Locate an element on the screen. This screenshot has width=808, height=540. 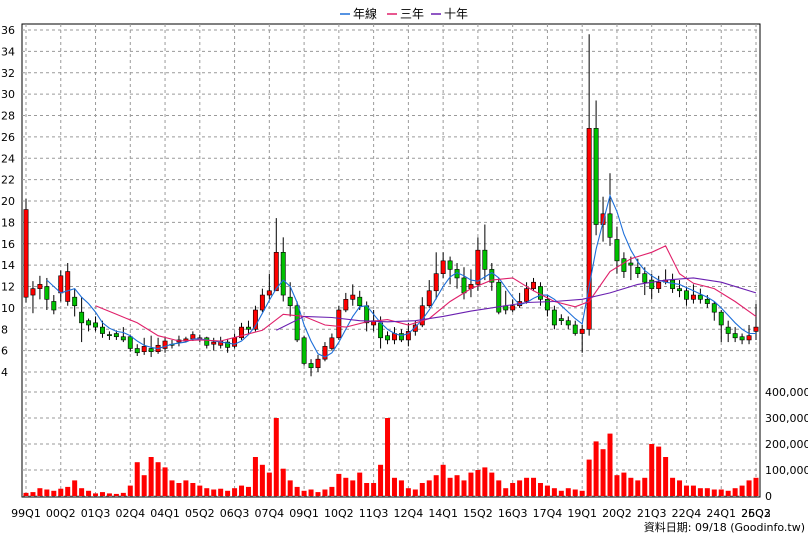
price-tick-label: 16 is located at coordinates (8, 244).